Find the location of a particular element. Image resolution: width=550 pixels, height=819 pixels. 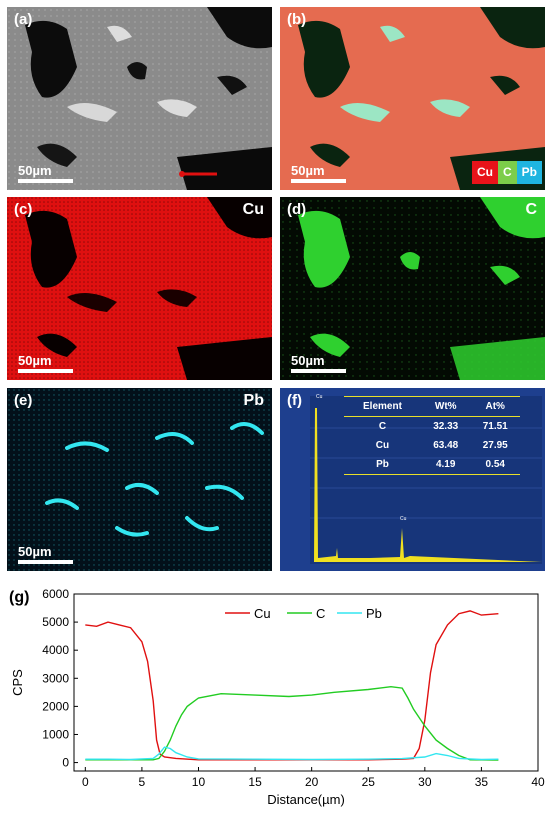

panel-d-c-map: (d) C 50µm is located at coordinates (412, 288).